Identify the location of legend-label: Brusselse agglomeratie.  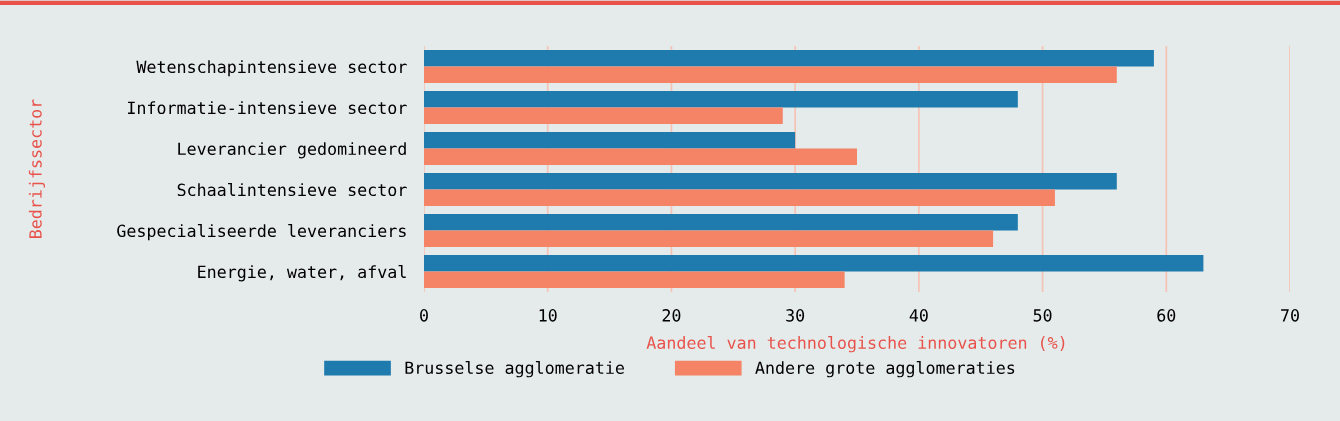
(514, 369).